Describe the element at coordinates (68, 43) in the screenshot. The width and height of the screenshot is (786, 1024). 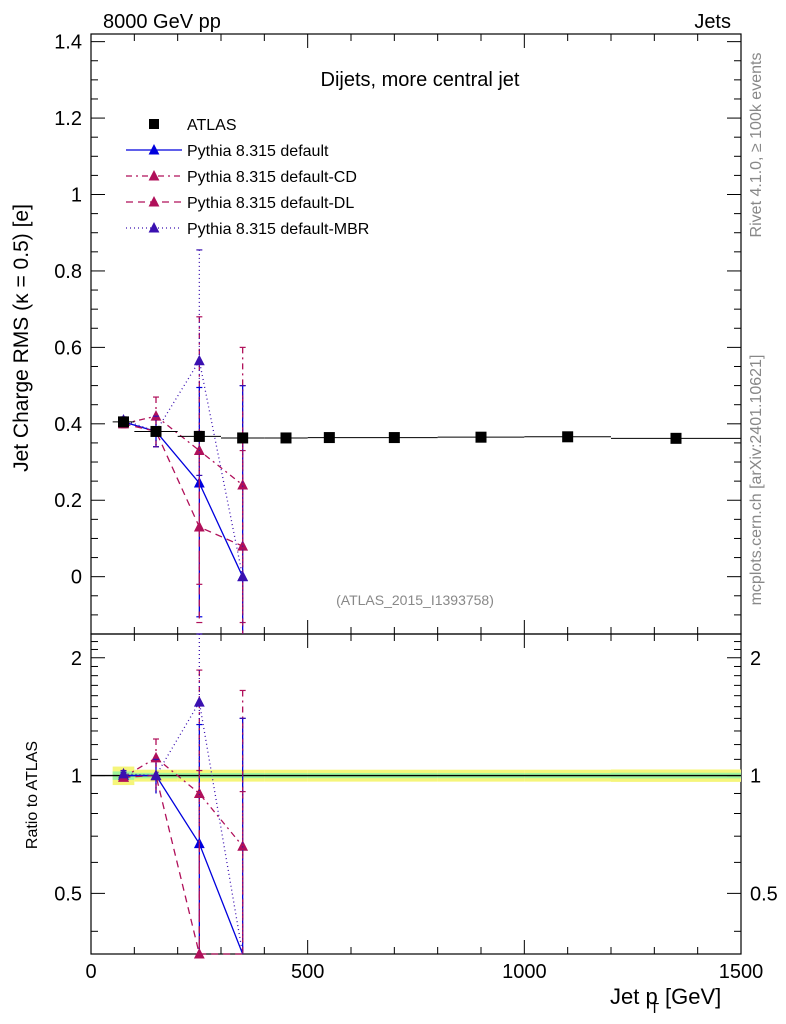
I see `y-tick-label: 1.4` at that location.